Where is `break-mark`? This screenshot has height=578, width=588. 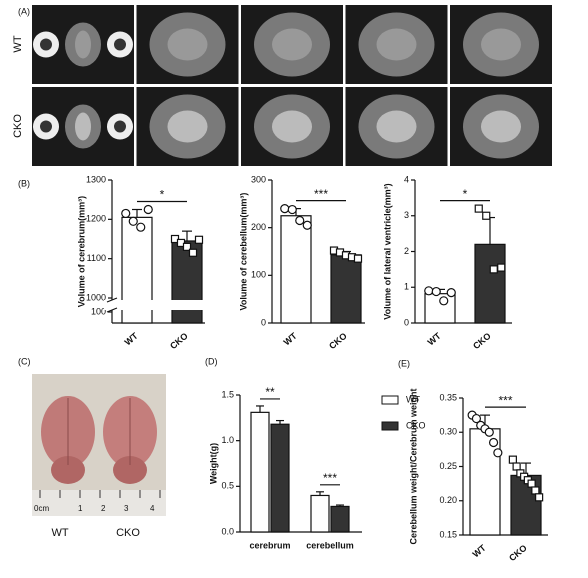 break-mark is located at coordinates (112, 305).